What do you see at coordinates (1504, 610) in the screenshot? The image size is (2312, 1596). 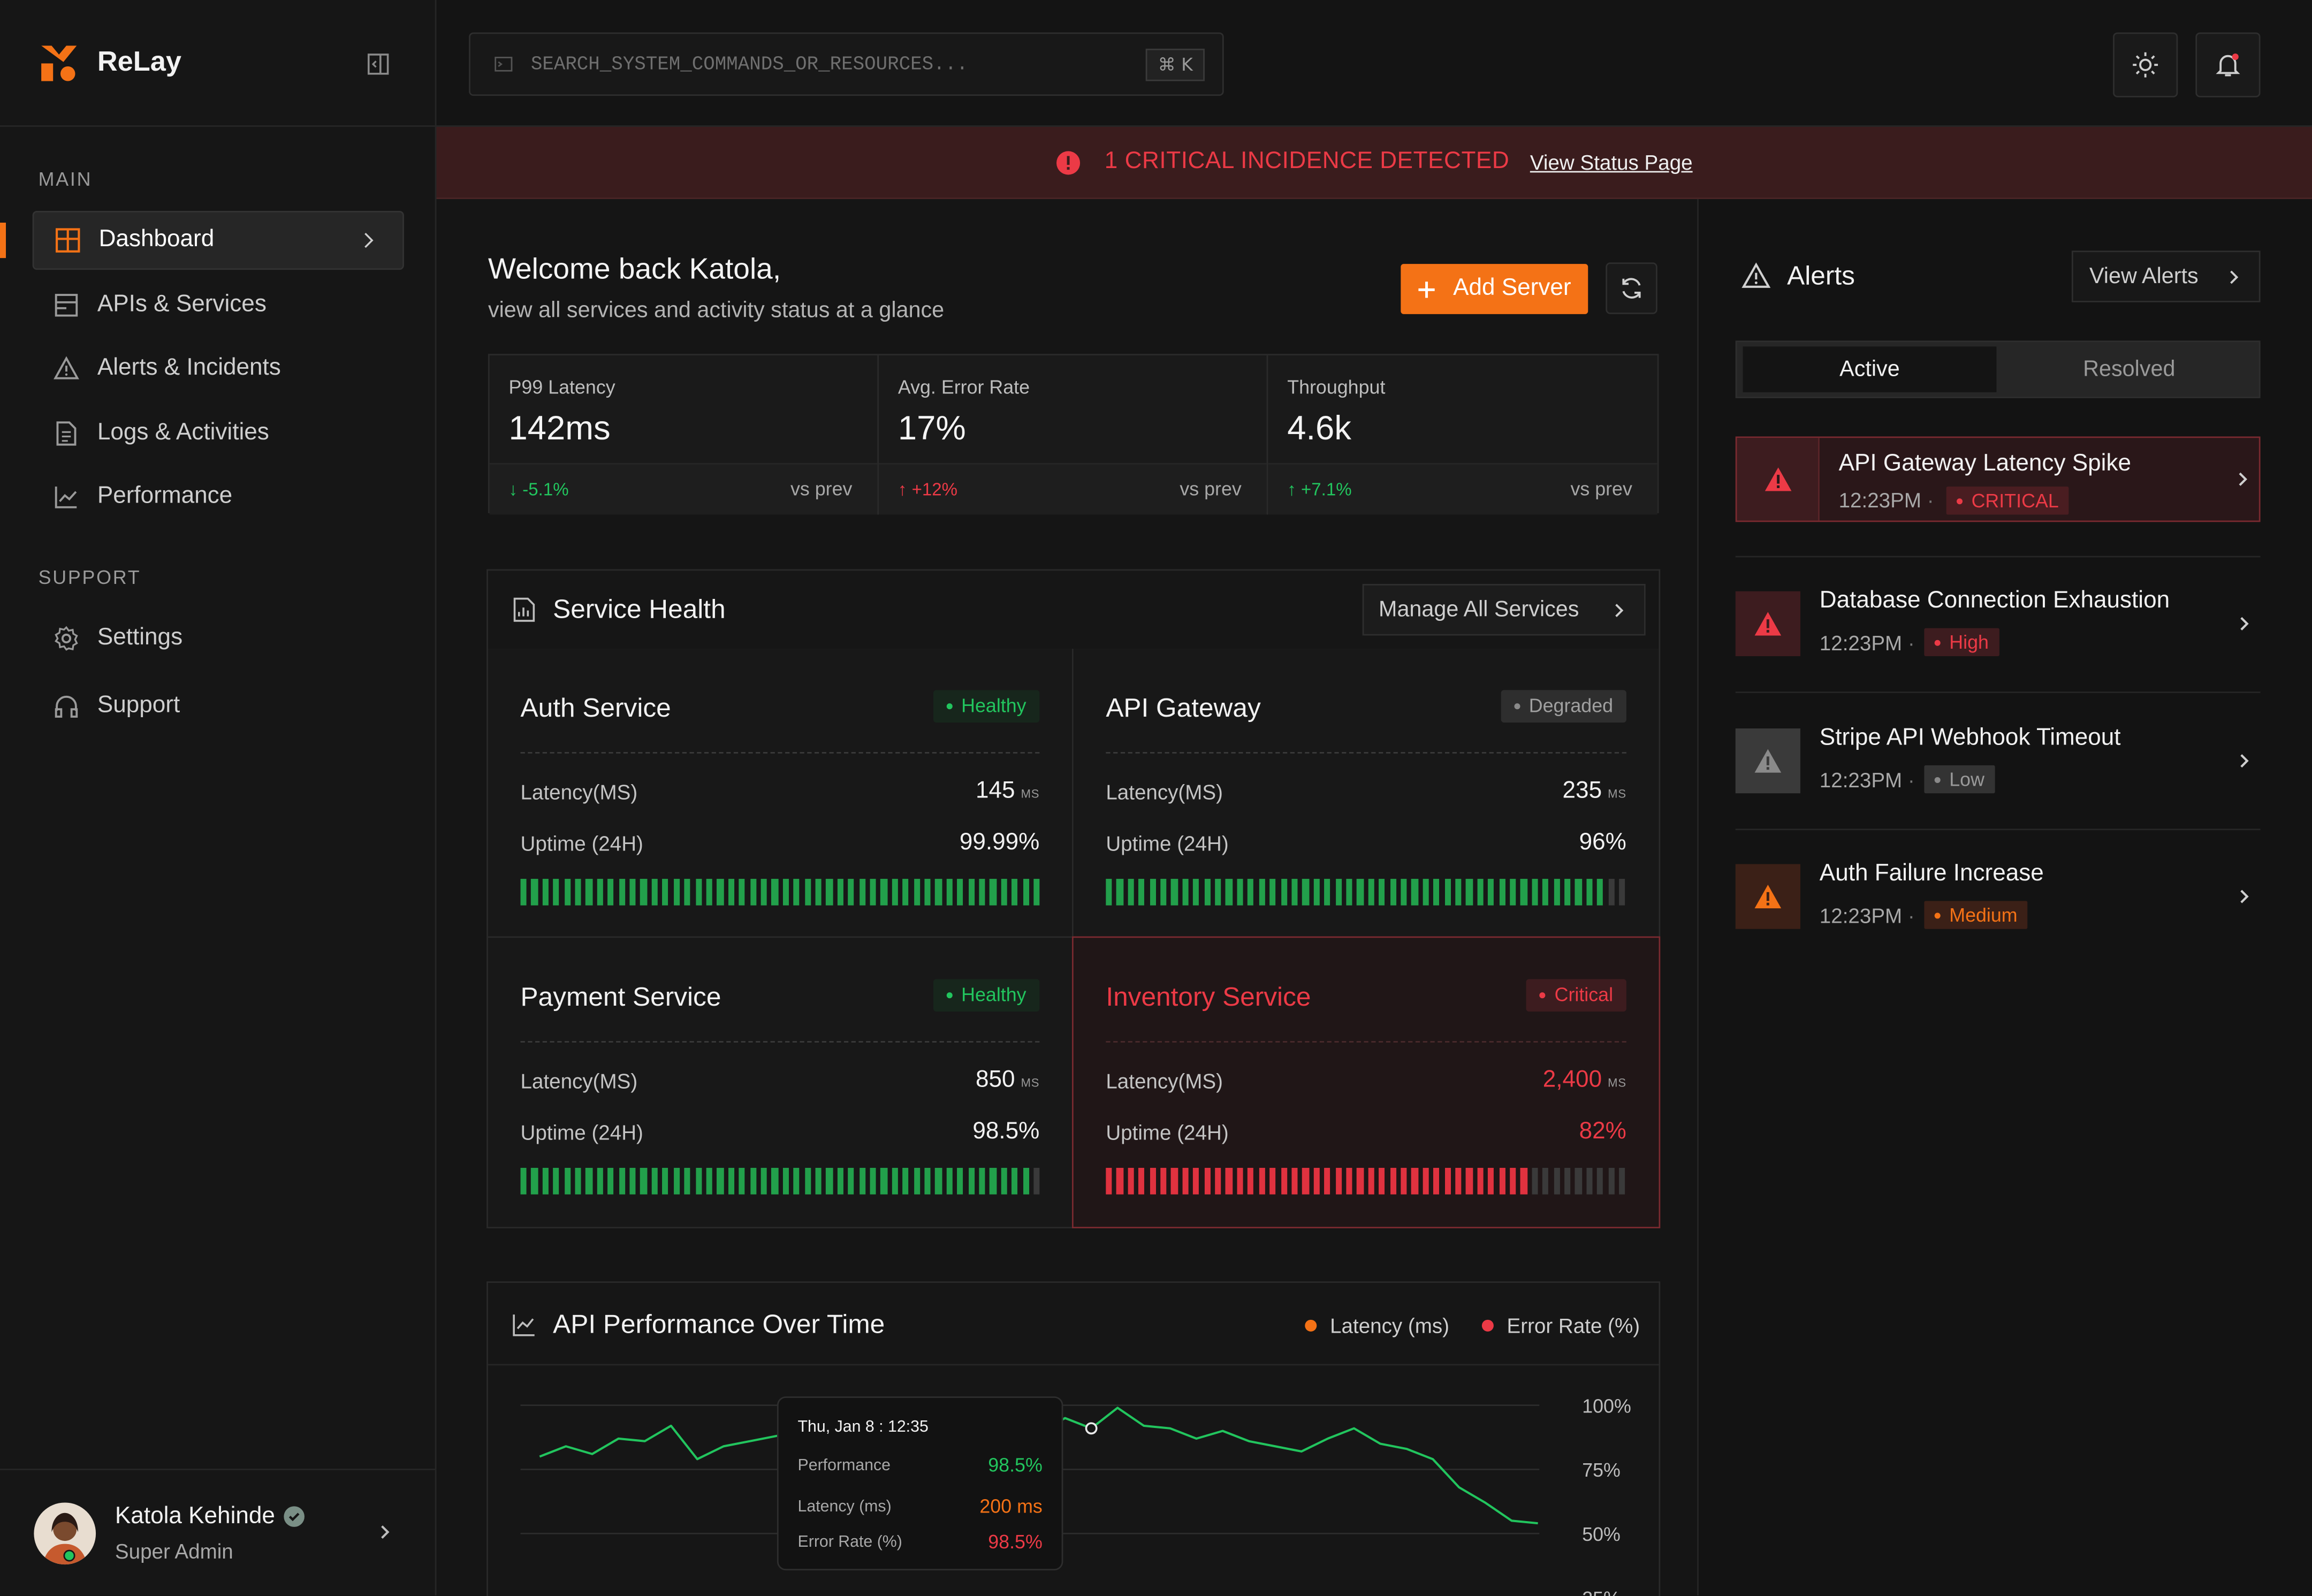 I see `manage-all-services-button: Manage All Services` at bounding box center [1504, 610].